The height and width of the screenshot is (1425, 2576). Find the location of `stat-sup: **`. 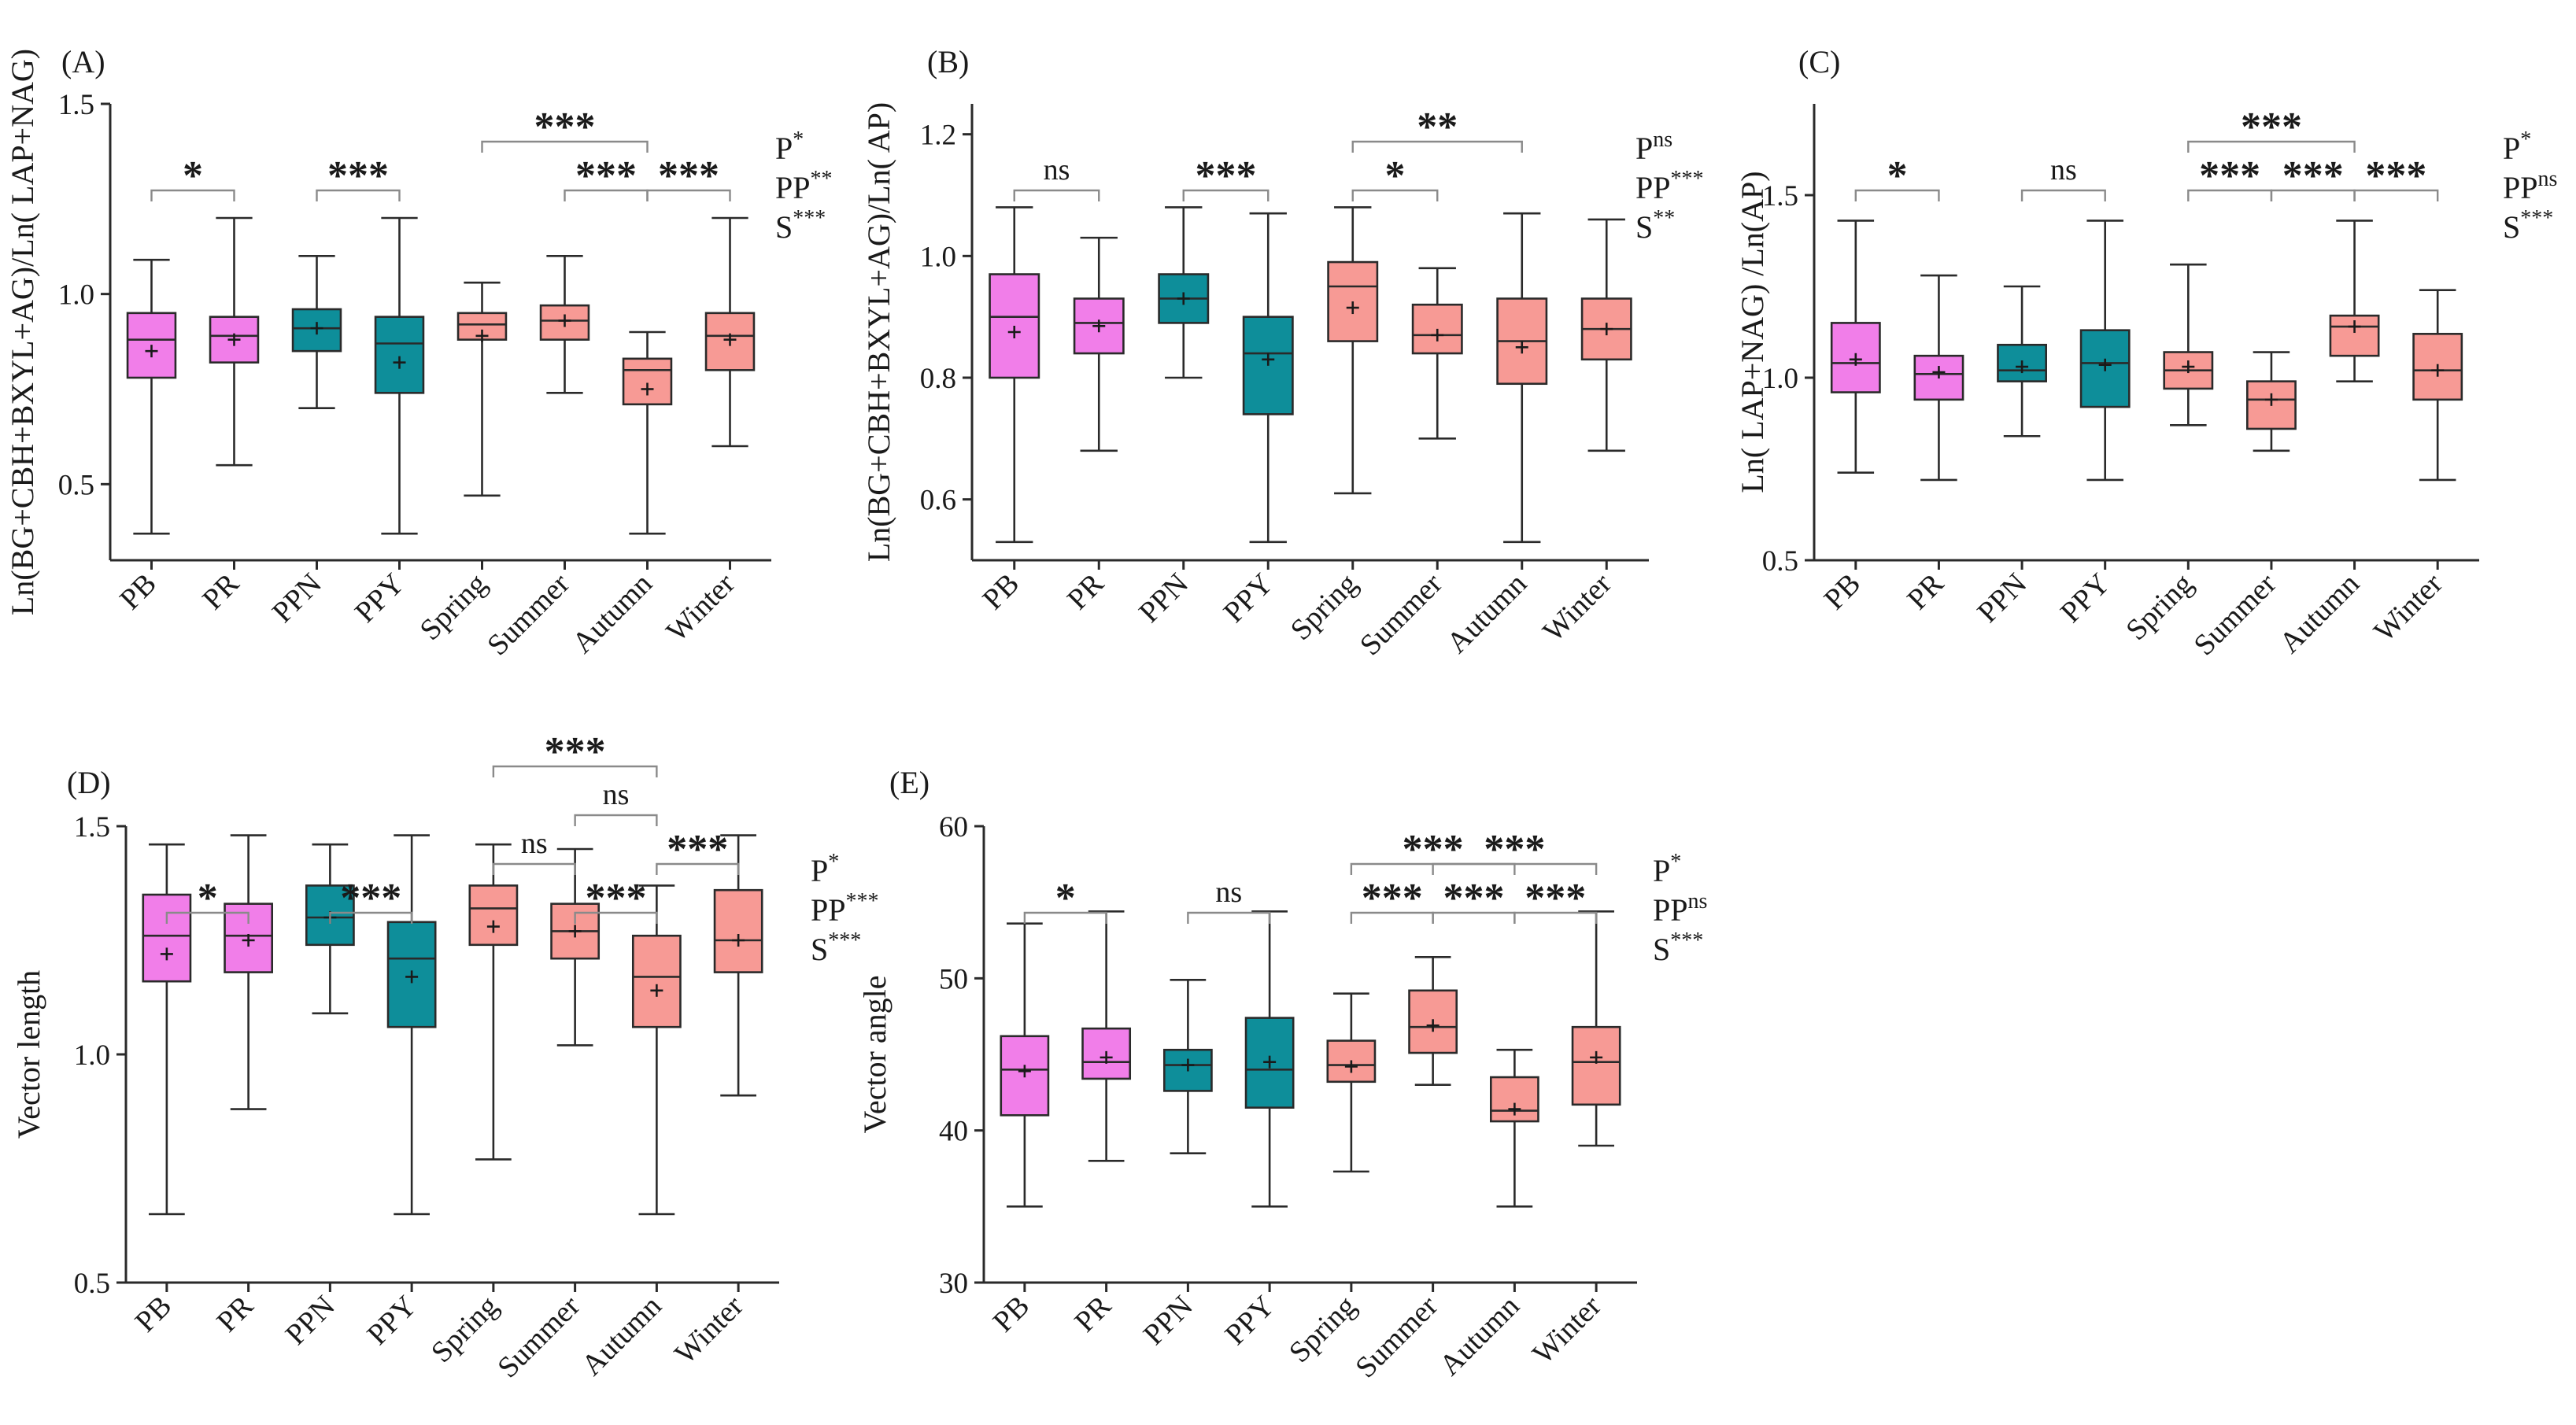

stat-sup: ** is located at coordinates (1664, 218).